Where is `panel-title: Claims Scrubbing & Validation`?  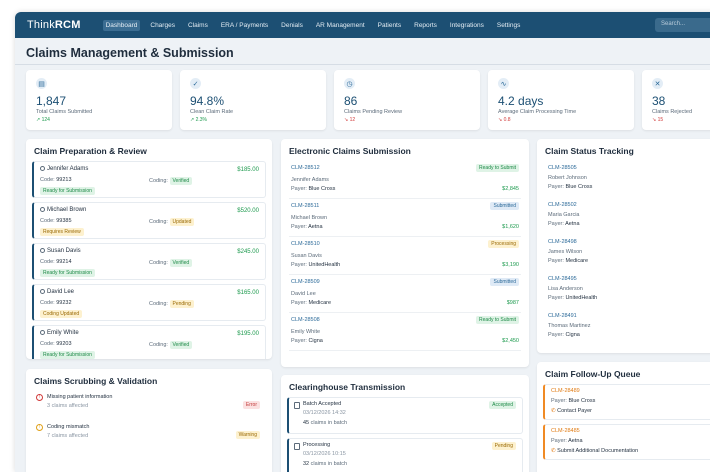
panel-title: Claims Scrubbing & Validation is located at coordinates (96, 381).